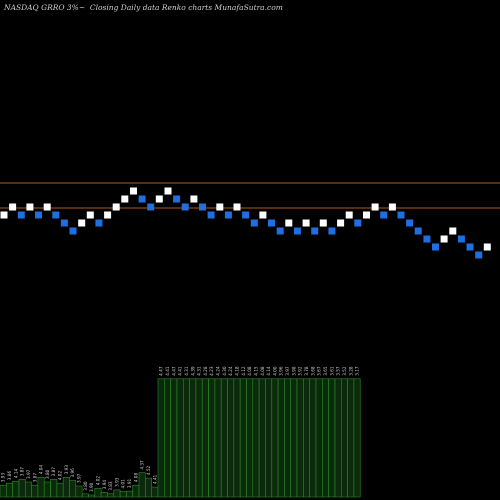  What do you see at coordinates (237, 371) in the screenshot?
I see `volume-label-37: 4.18` at bounding box center [237, 371].